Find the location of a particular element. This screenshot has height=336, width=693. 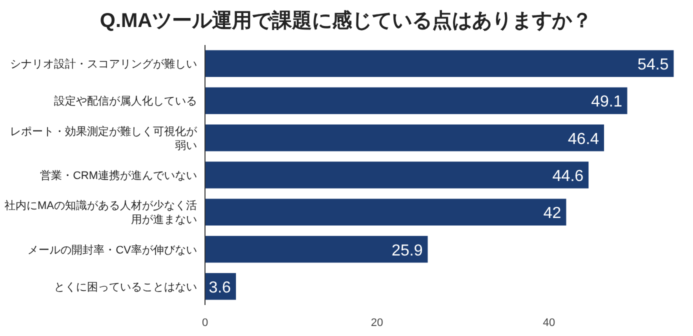

data-label: 3.6 is located at coordinates (220, 287).